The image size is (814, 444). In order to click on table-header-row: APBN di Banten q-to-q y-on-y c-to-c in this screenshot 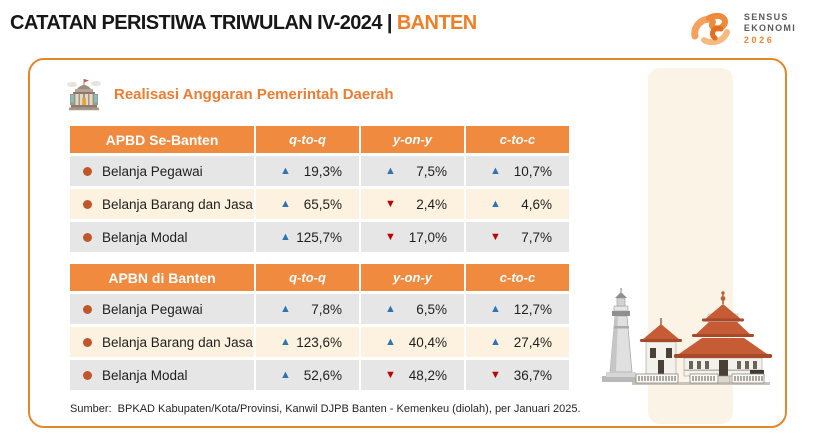, I will do `click(319, 277)`.